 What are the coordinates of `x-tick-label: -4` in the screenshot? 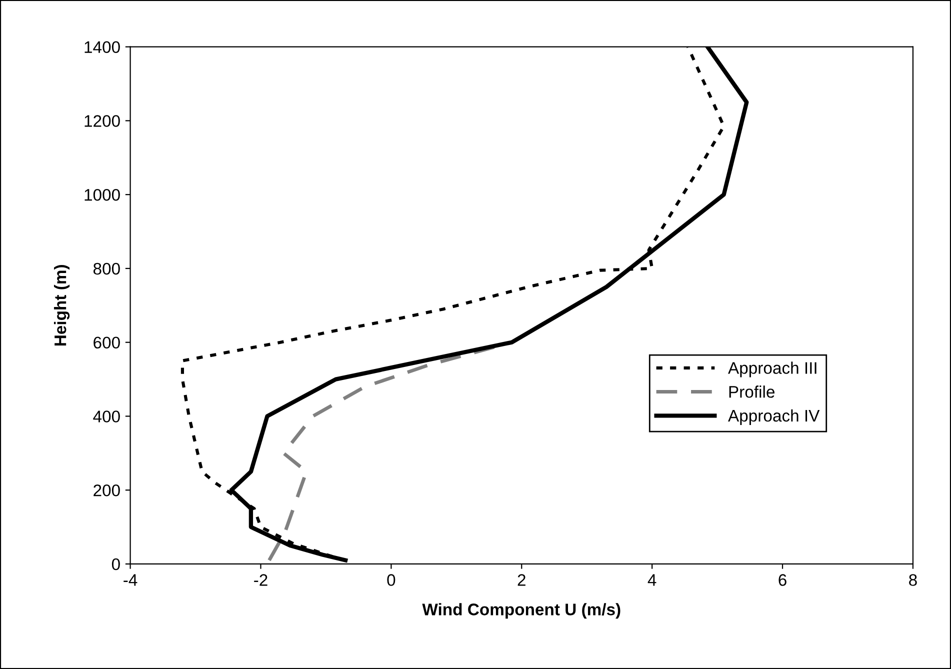 It's located at (131, 580).